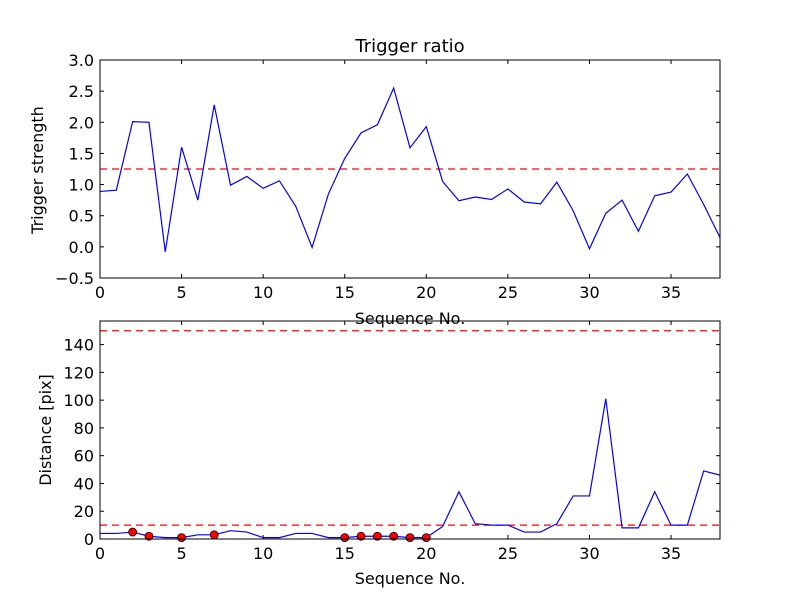 This screenshot has height=600, width=800. What do you see at coordinates (84, 511) in the screenshot?
I see `y-tick-label: 20` at bounding box center [84, 511].